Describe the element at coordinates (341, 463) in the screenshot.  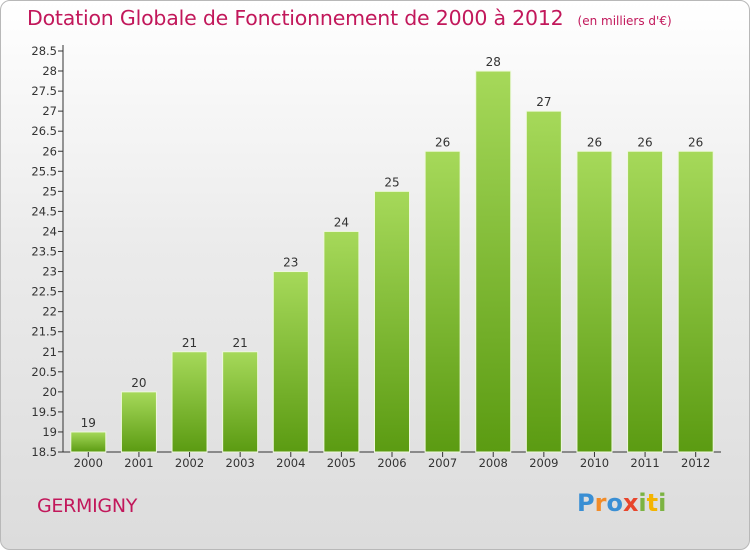
I see `x-tick-label: 2005` at that location.